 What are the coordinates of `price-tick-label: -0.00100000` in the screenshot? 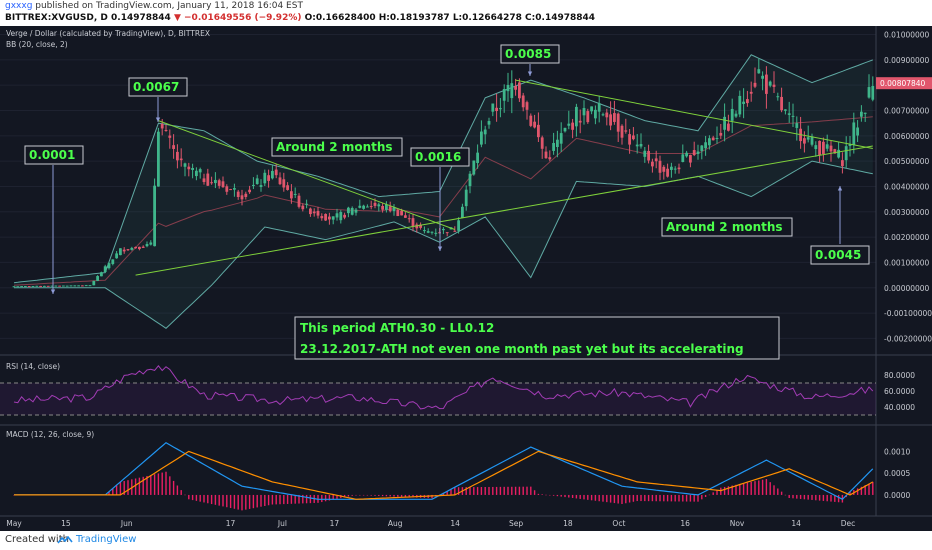 It's located at (908, 313).